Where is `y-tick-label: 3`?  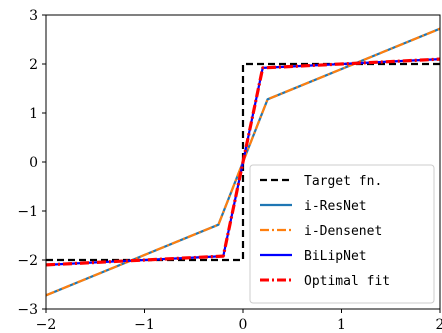
y-tick-label: 3 is located at coordinates (33, 16).